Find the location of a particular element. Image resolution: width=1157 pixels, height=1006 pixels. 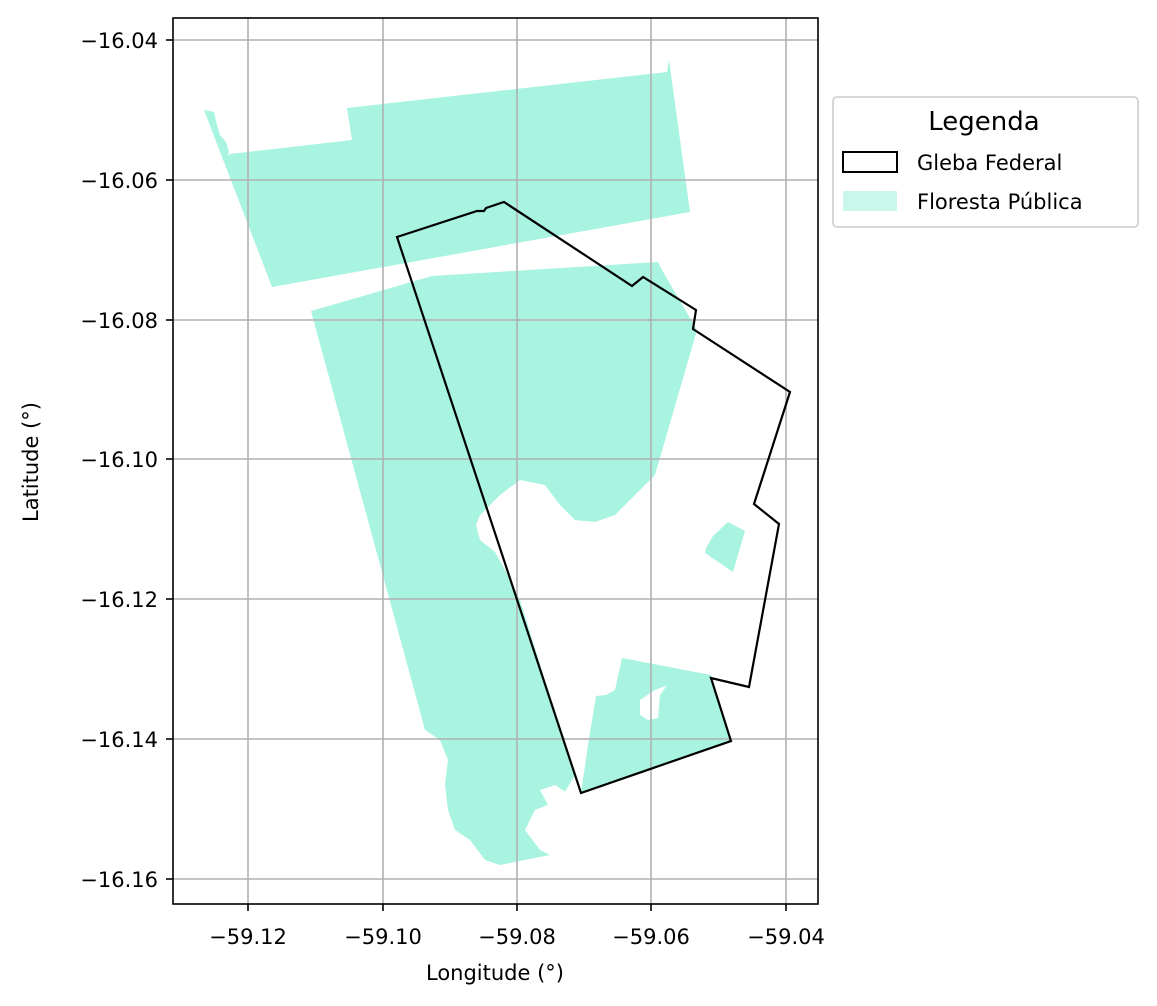

y-tick-label: −16.16 is located at coordinates (119, 880).